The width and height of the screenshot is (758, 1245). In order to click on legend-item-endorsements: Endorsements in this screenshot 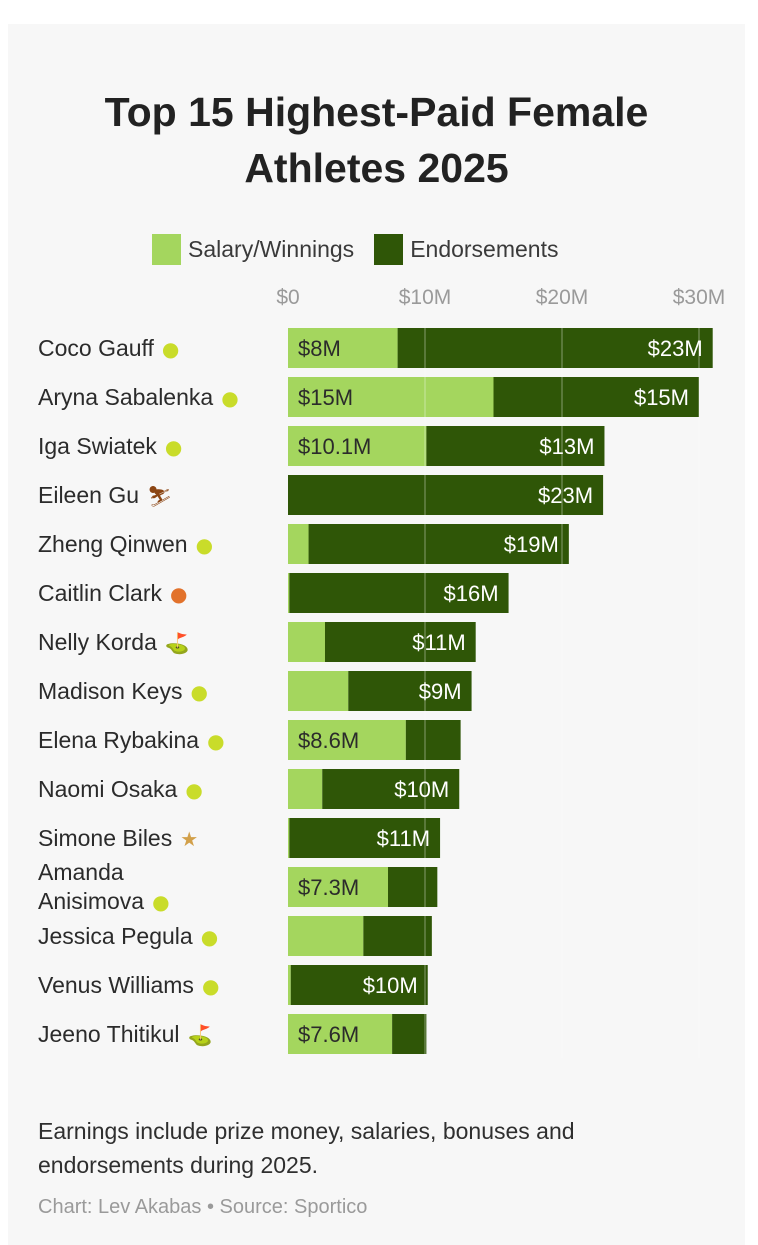, I will do `click(466, 249)`.